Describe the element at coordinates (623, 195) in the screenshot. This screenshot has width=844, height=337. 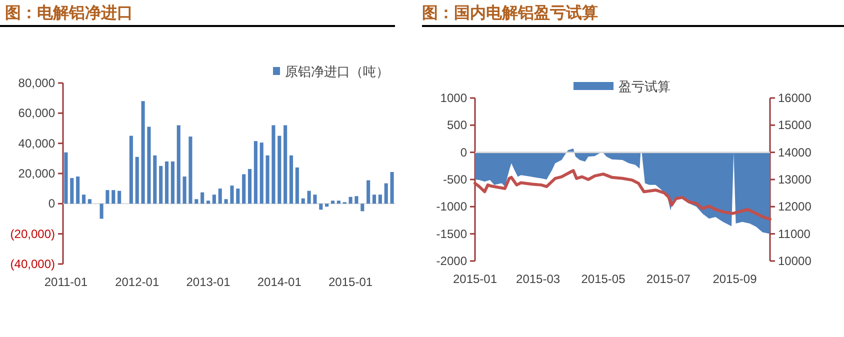
I see `line-series` at that location.